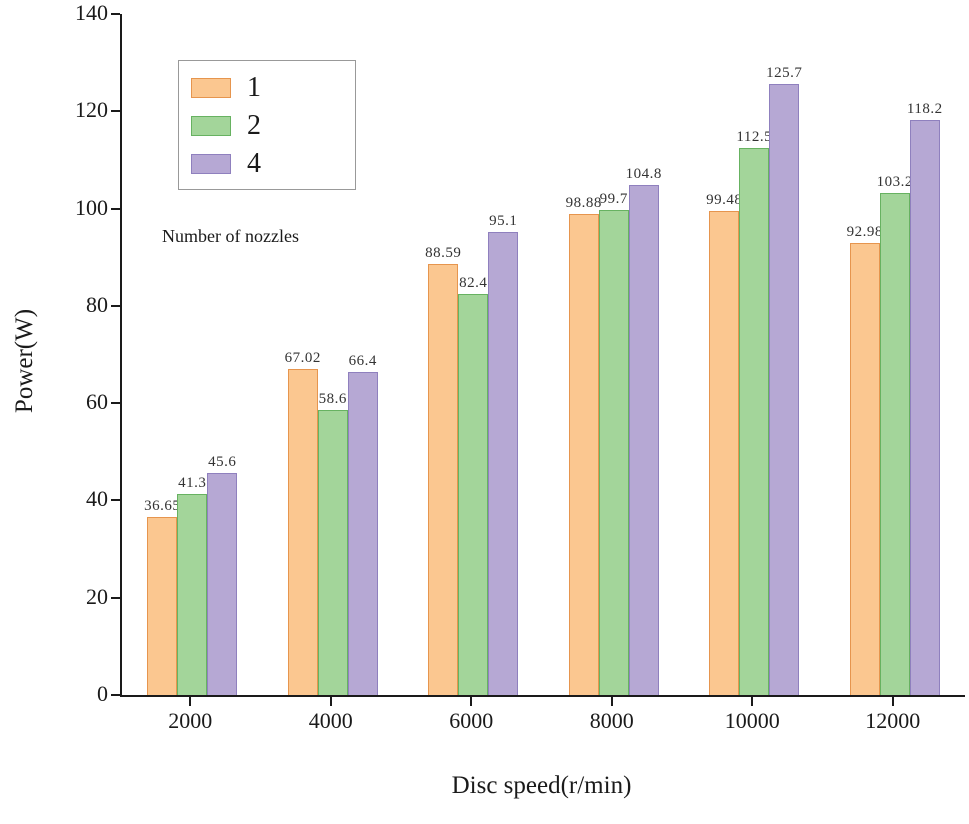  What do you see at coordinates (222, 462) in the screenshot?
I see `bar-value-label: 45.6` at bounding box center [222, 462].